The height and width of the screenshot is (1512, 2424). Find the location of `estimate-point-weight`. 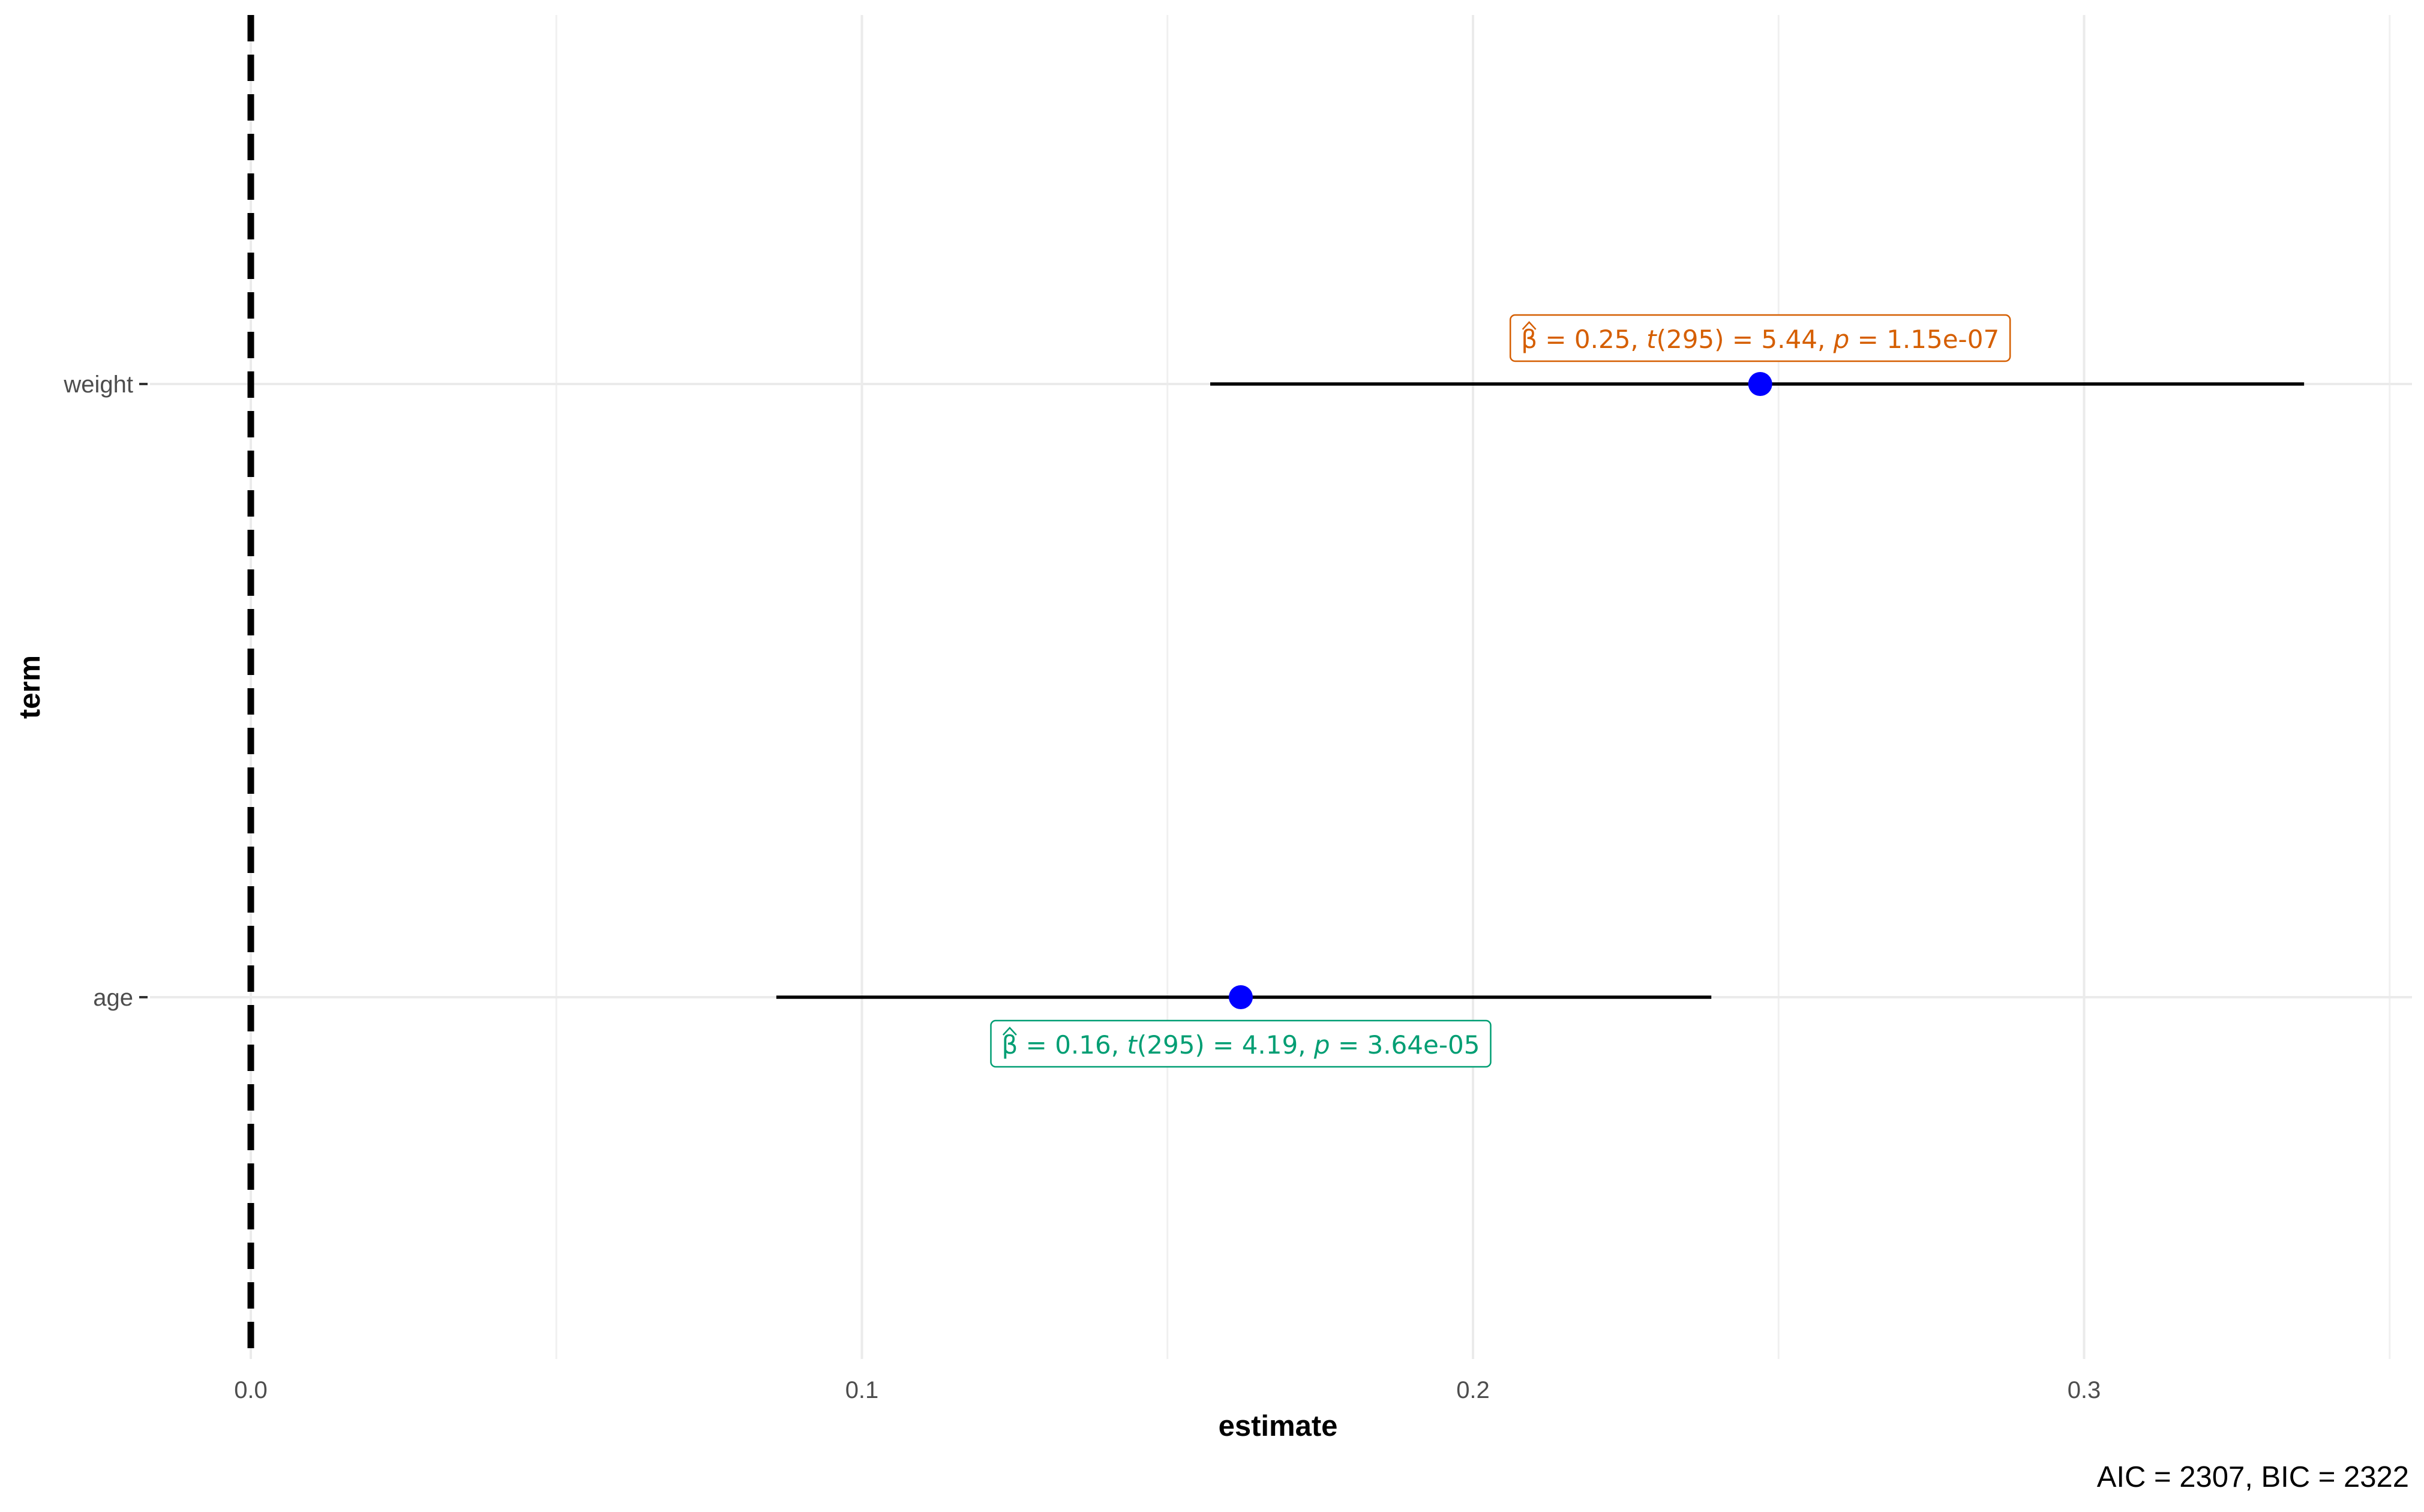

estimate-point-weight is located at coordinates (1760, 384).